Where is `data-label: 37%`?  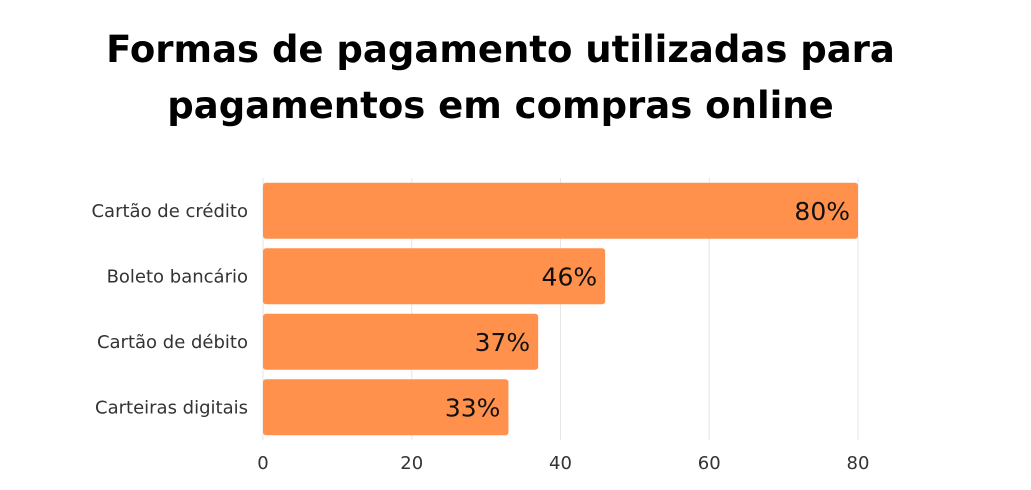 data-label: 37% is located at coordinates (503, 342).